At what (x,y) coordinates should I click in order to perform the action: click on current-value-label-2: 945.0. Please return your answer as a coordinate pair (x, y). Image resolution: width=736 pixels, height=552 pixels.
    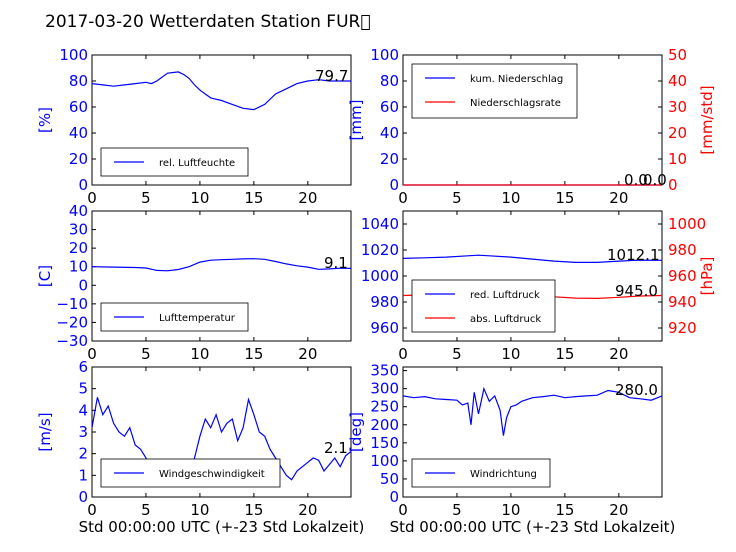
    Looking at the image, I should click on (636, 291).